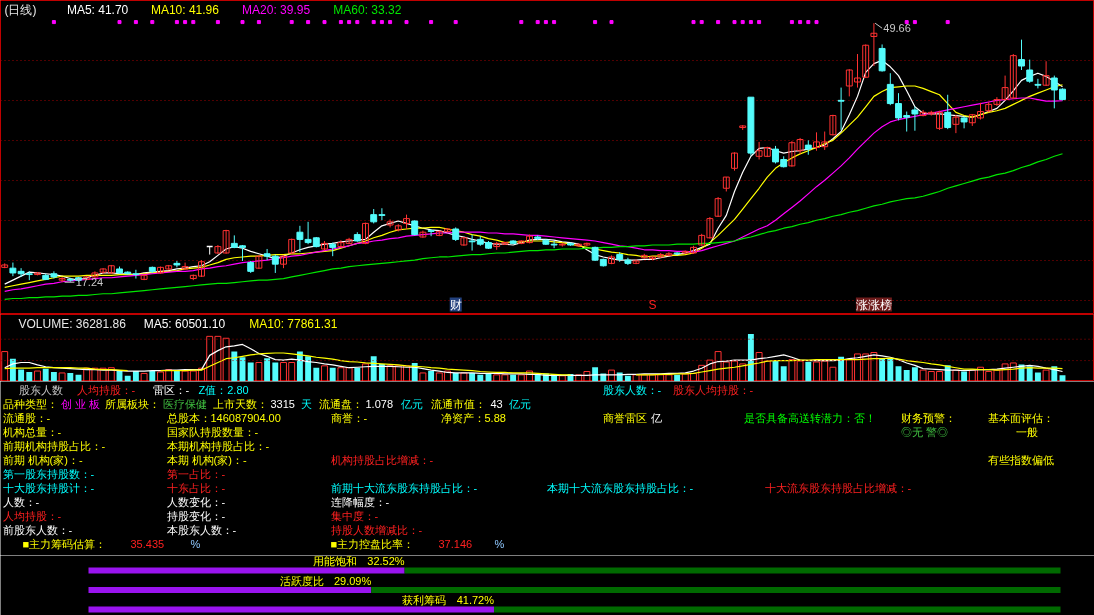  I want to click on text: 商誉：-, so click(349, 417).